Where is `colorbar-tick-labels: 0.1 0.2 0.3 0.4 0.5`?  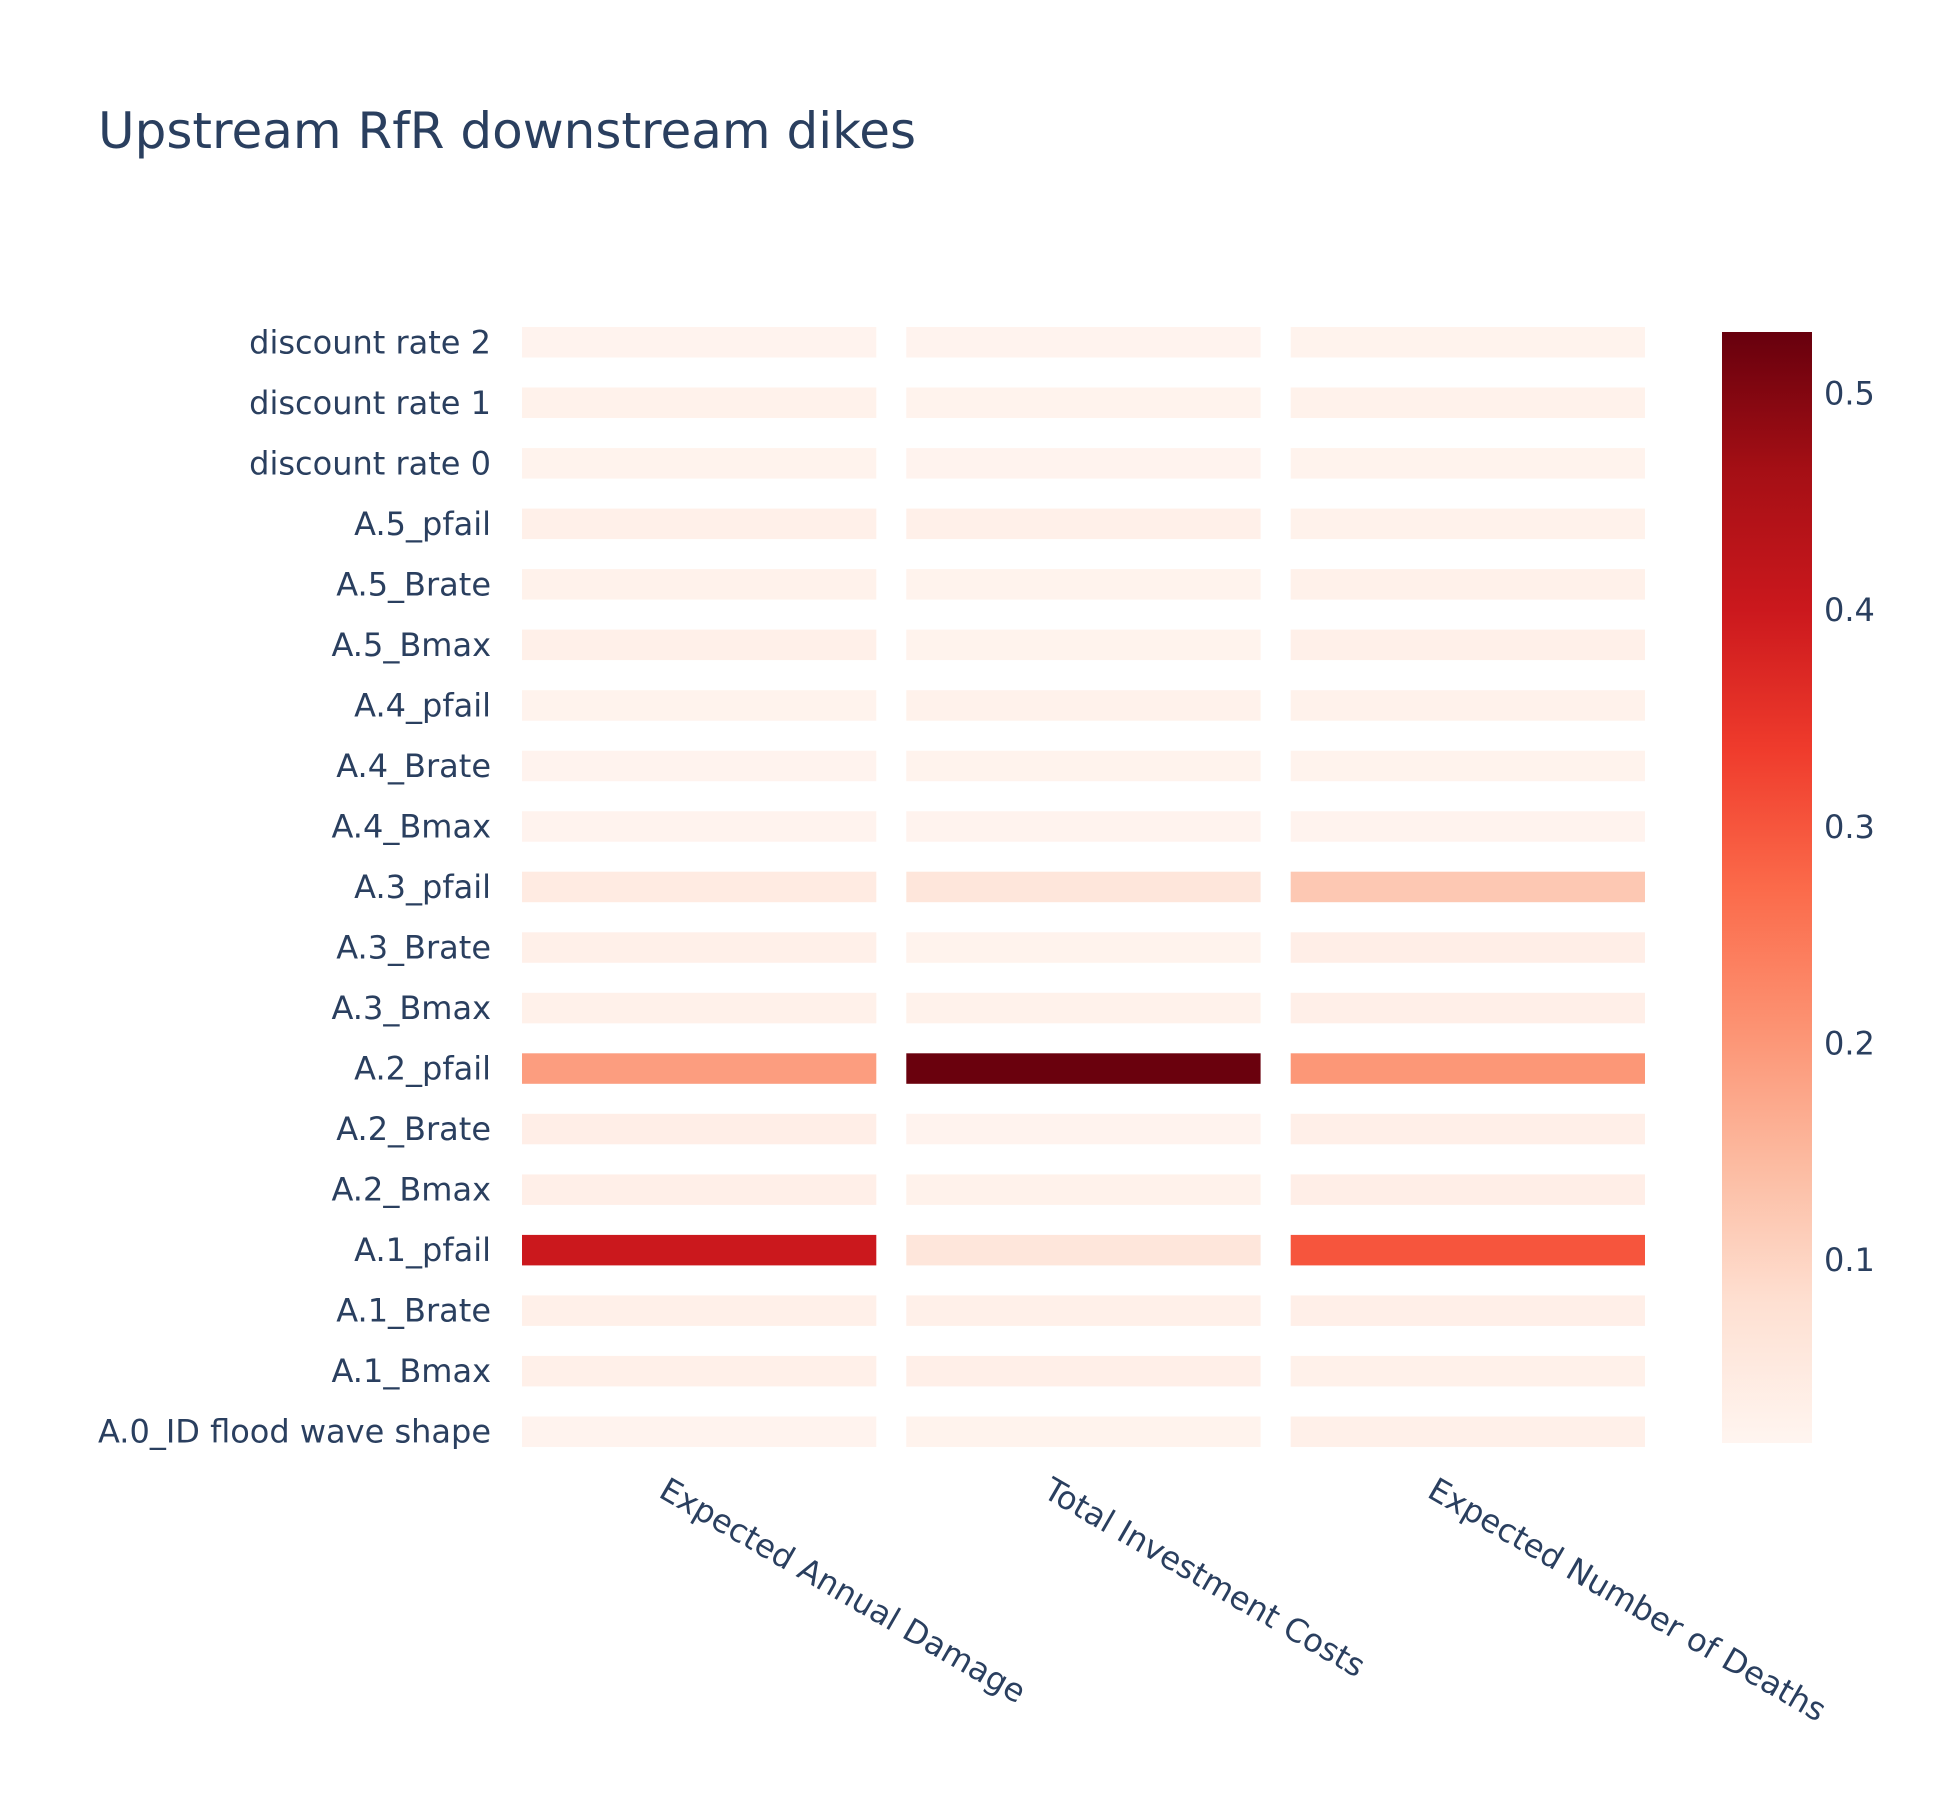
colorbar-tick-labels: 0.1 0.2 0.3 0.4 0.5 is located at coordinates (1849, 827).